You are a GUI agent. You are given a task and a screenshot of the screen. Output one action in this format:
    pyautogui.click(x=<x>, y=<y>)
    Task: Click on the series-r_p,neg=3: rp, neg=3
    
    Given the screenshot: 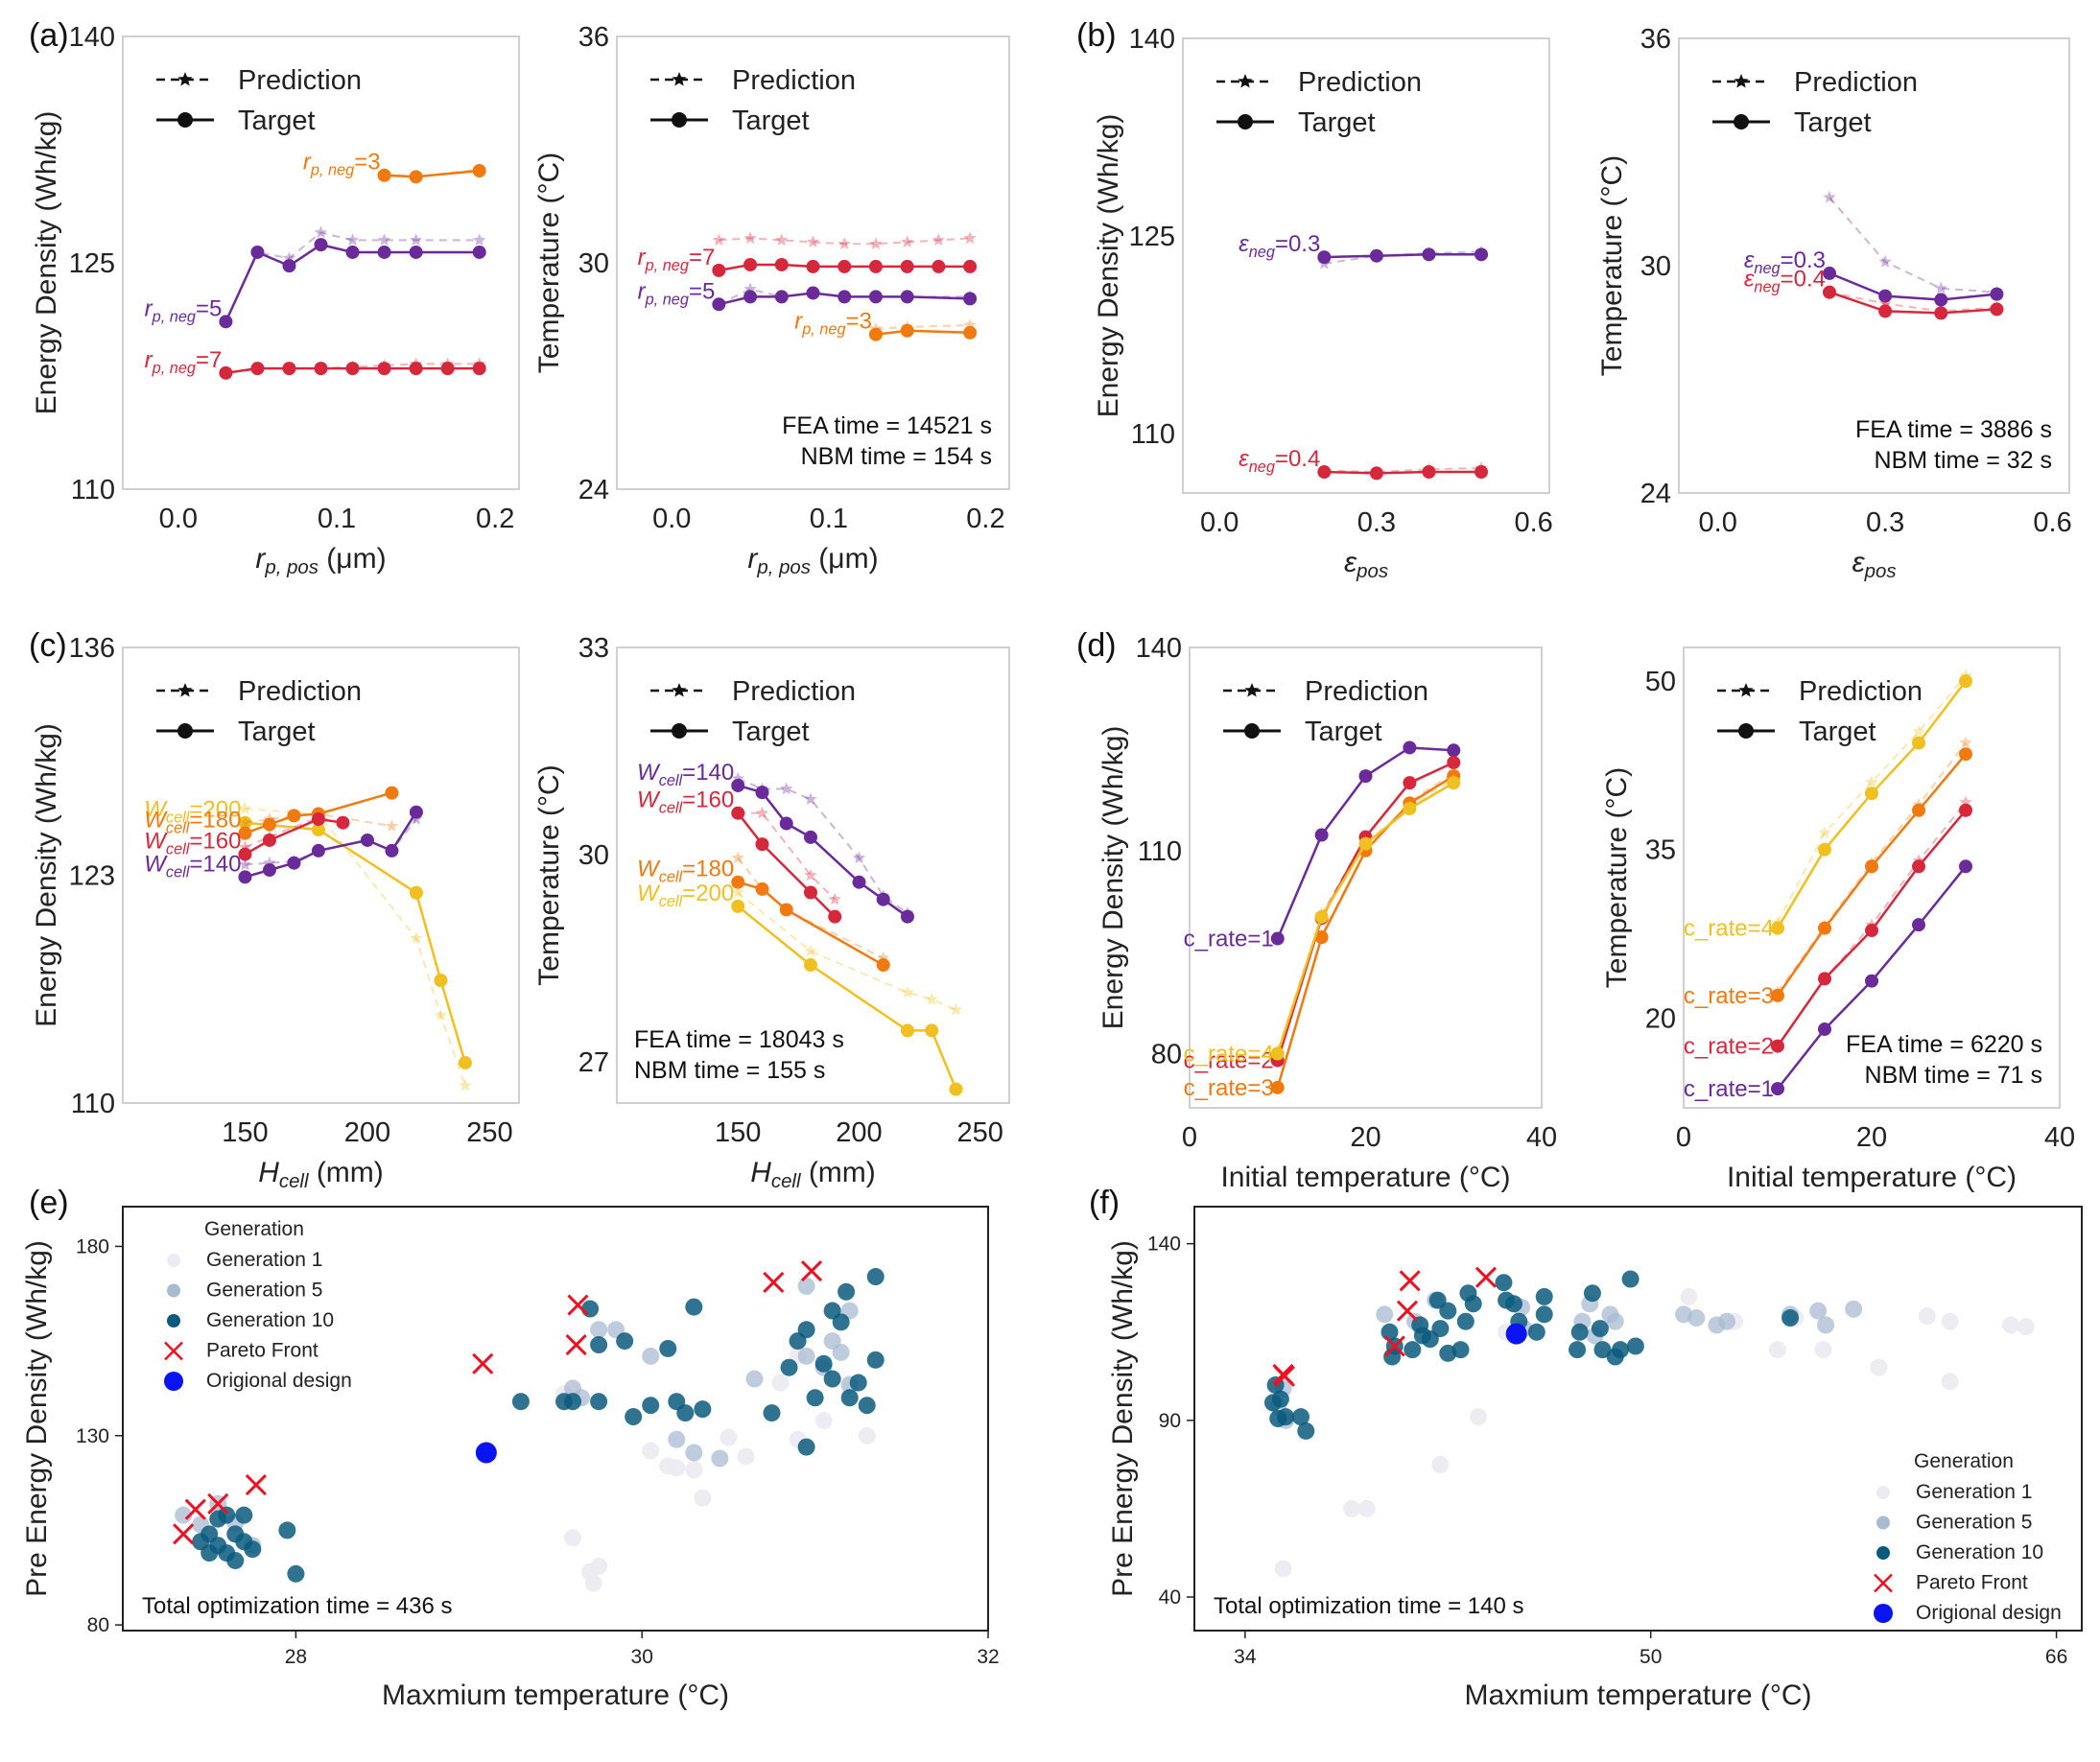 What is the action you would take?
    pyautogui.click(x=394, y=167)
    